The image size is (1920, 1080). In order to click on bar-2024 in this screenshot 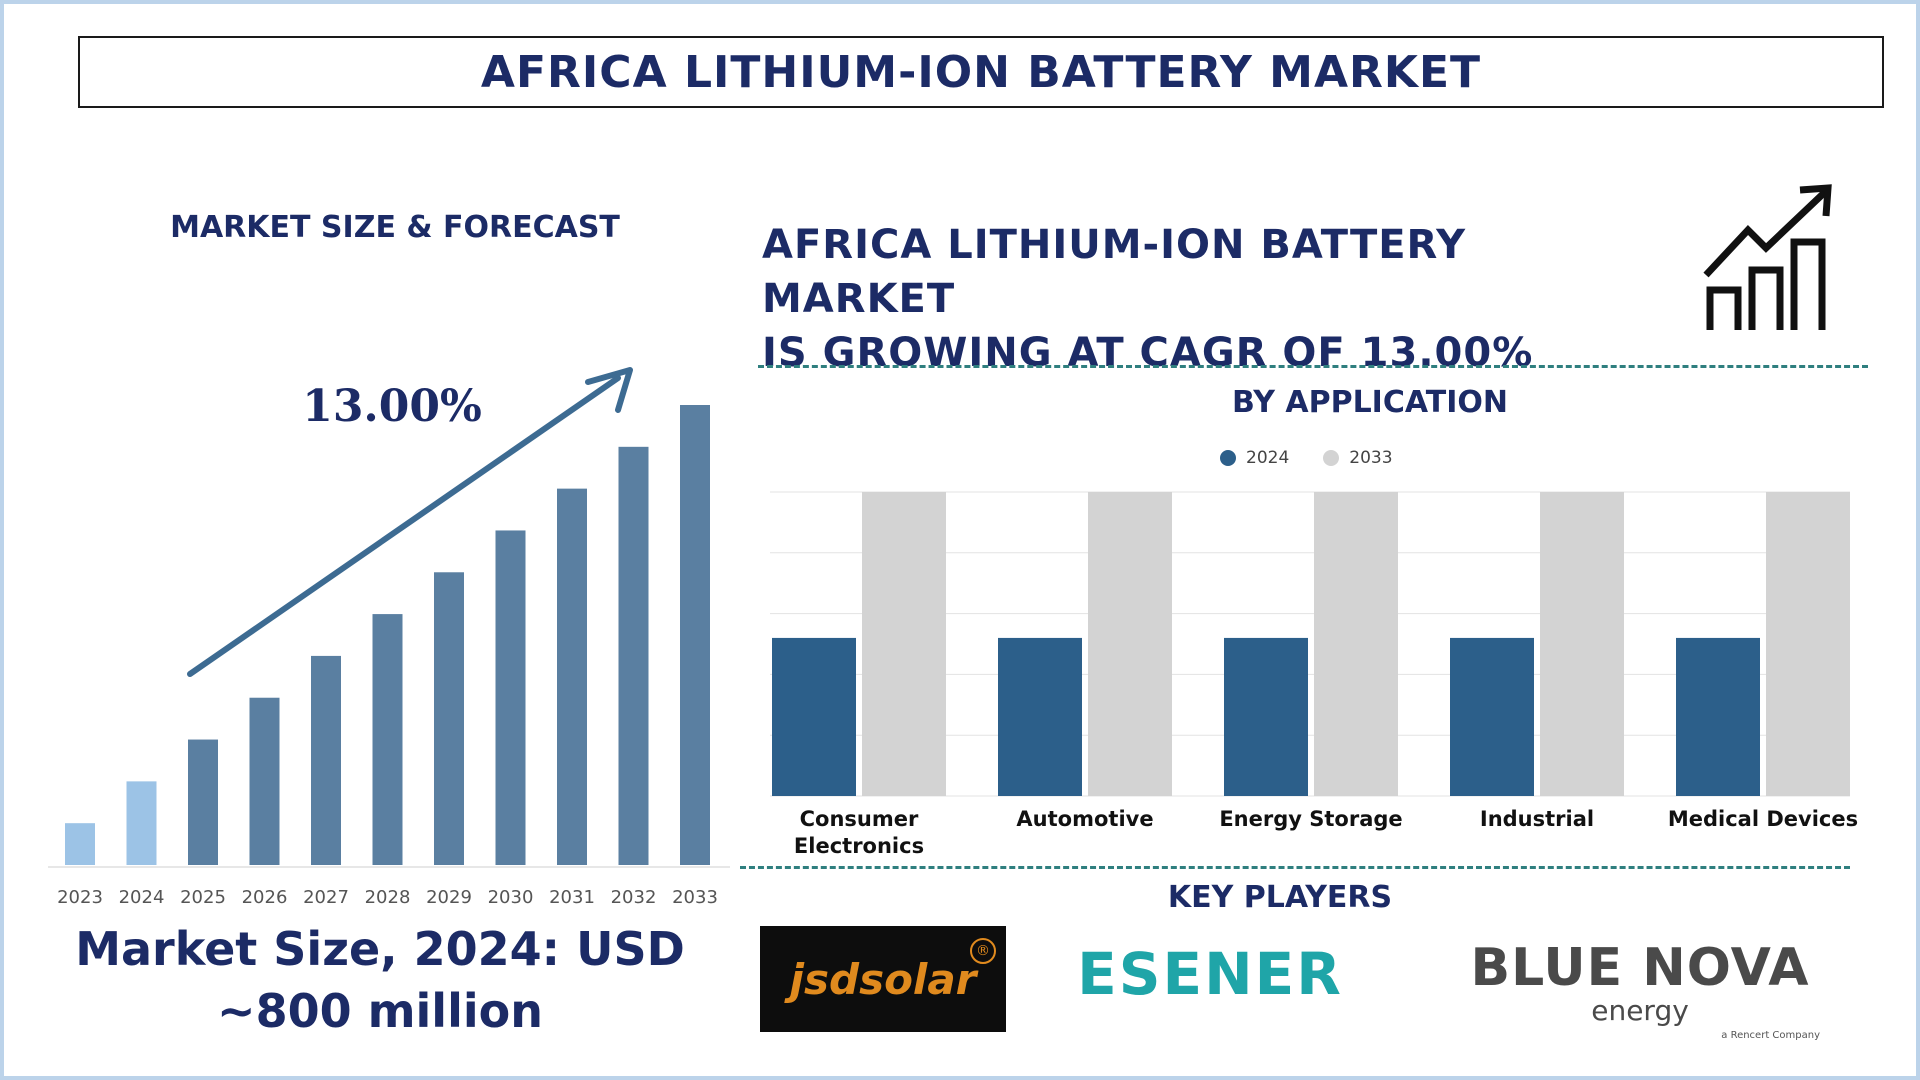, I will do `click(141, 823)`.